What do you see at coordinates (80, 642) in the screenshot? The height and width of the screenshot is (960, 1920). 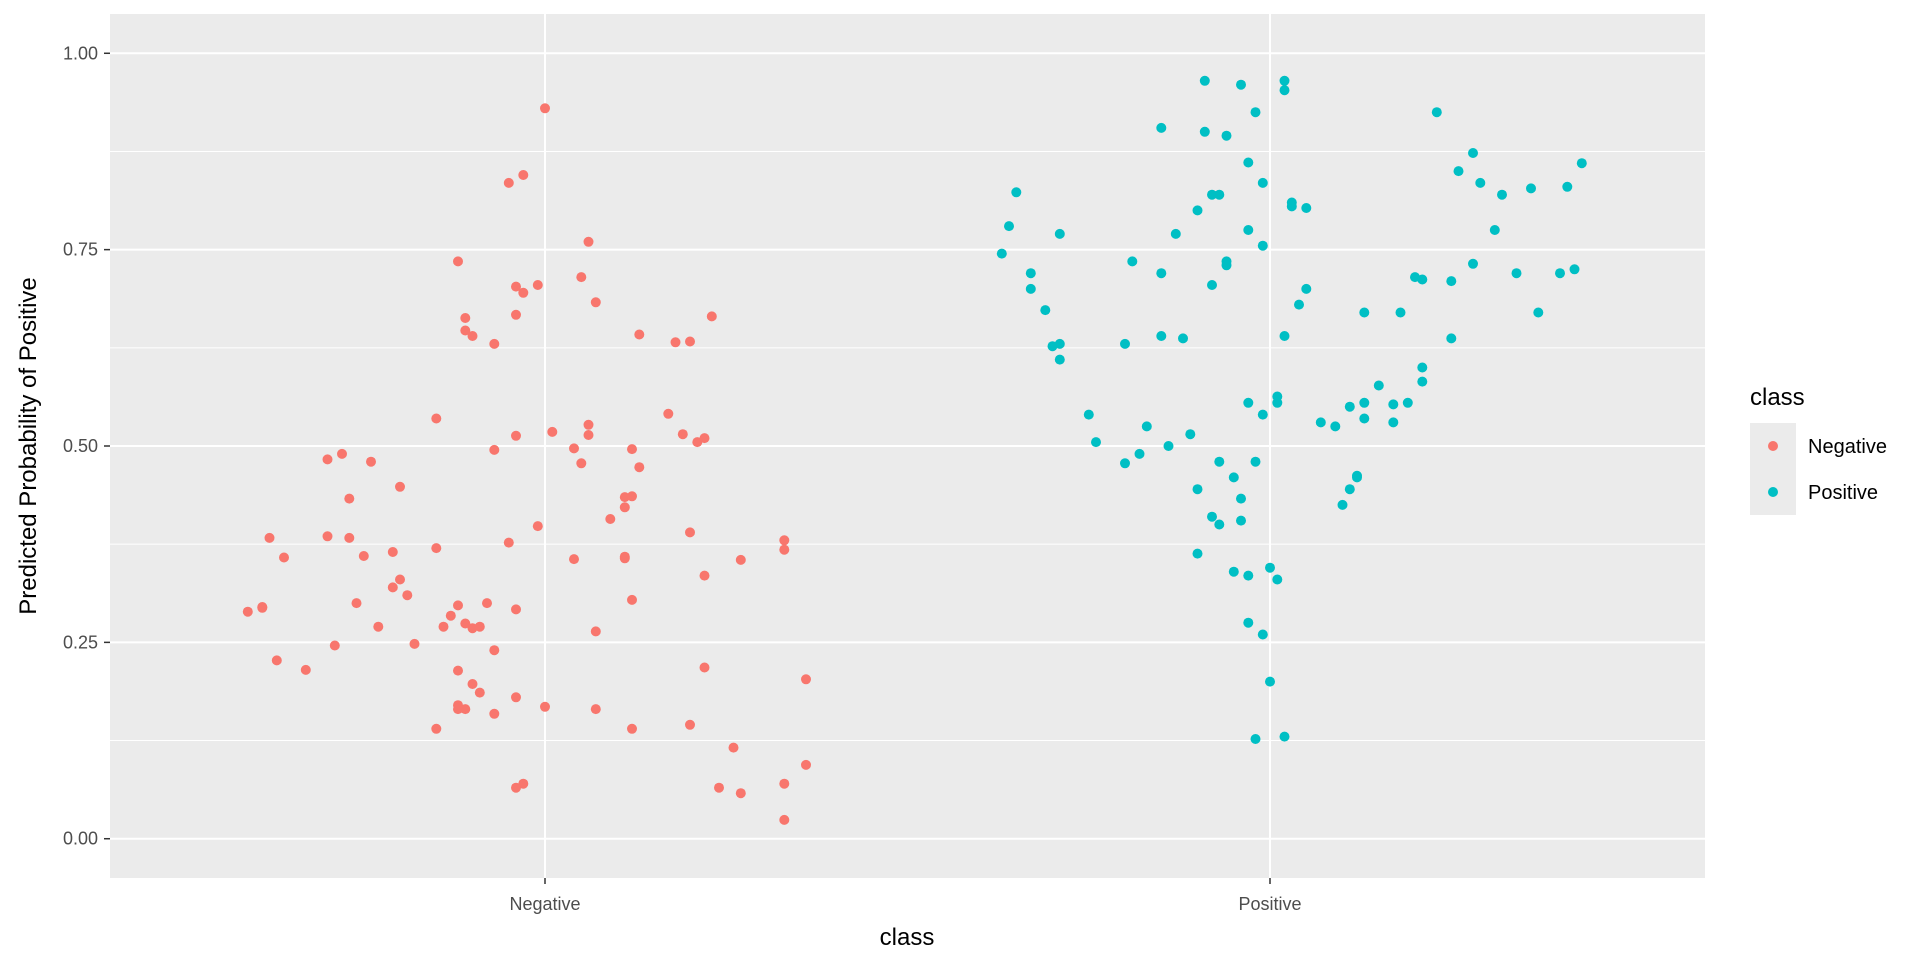 I see `y-tick-label: 0.25` at bounding box center [80, 642].